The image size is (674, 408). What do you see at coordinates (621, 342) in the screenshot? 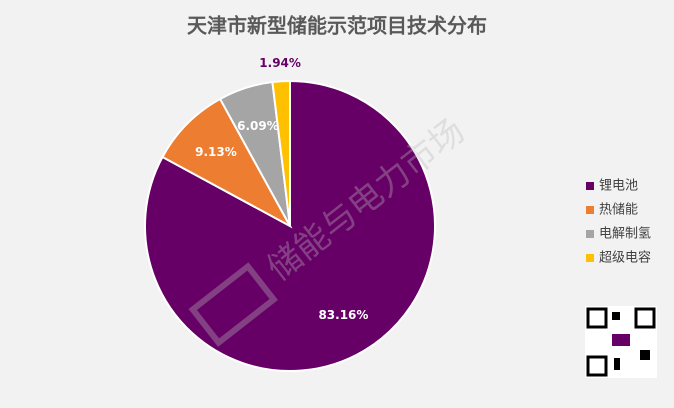
I see `qr-code` at bounding box center [621, 342].